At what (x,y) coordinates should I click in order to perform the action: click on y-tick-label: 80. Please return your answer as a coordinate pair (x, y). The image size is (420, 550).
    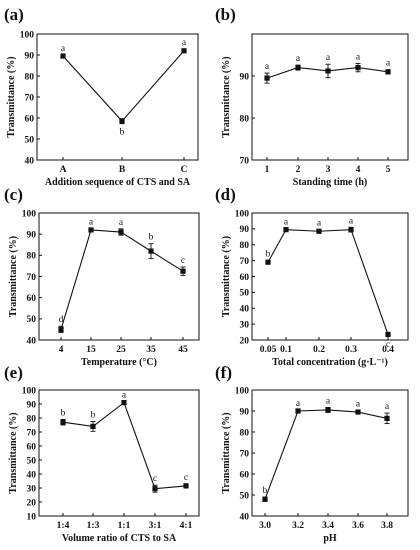
    Looking at the image, I should click on (245, 246).